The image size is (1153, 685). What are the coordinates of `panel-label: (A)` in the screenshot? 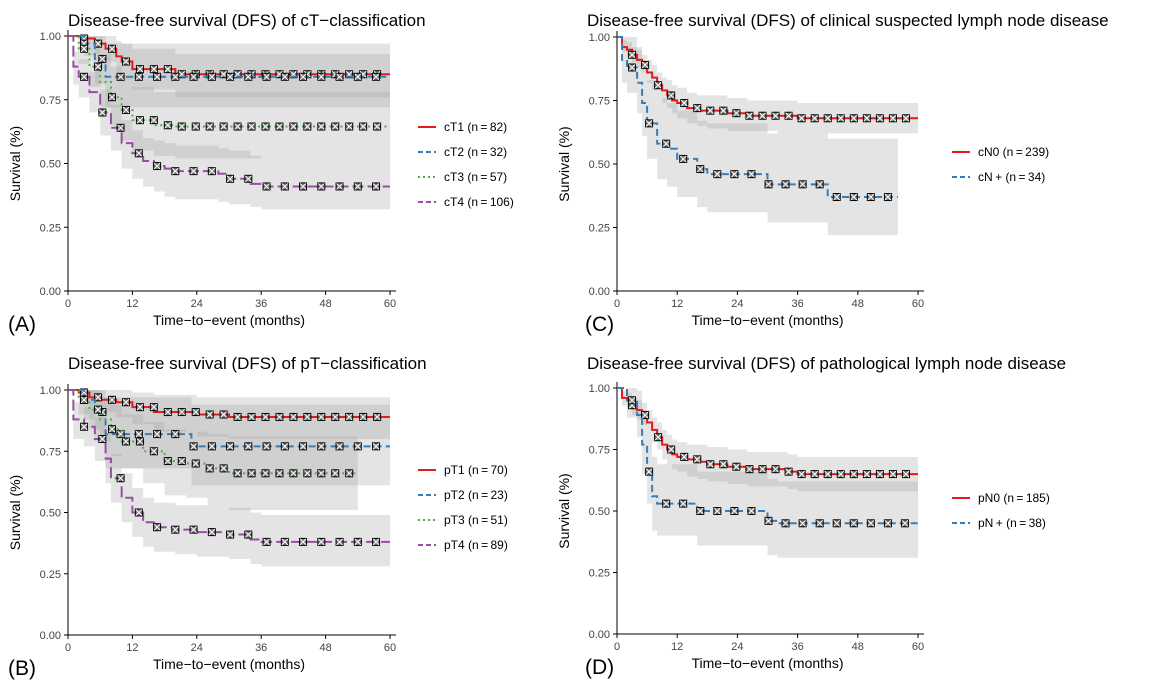 It's located at (22, 324).